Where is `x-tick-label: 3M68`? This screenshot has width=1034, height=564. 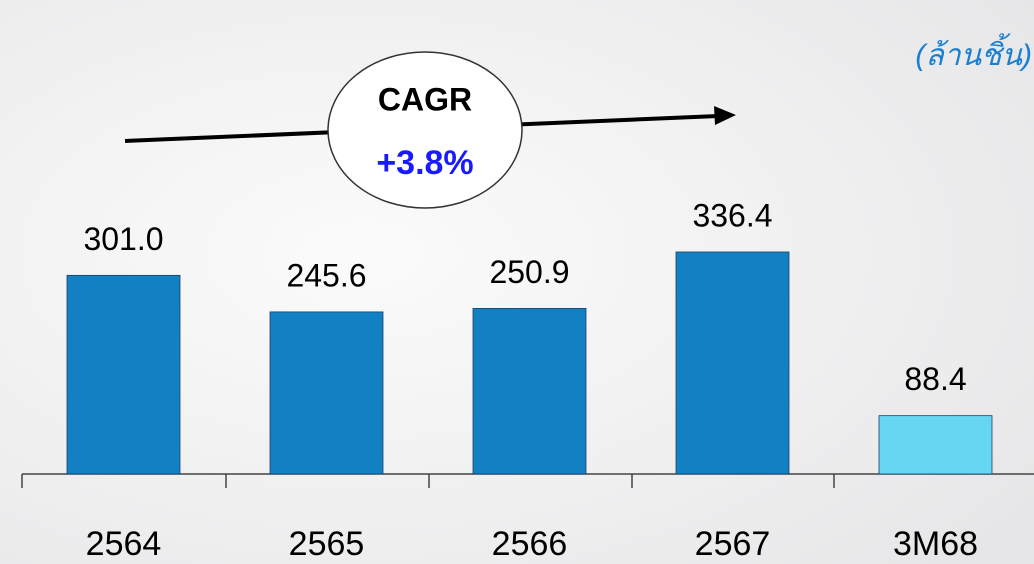 x-tick-label: 3M68 is located at coordinates (935, 544).